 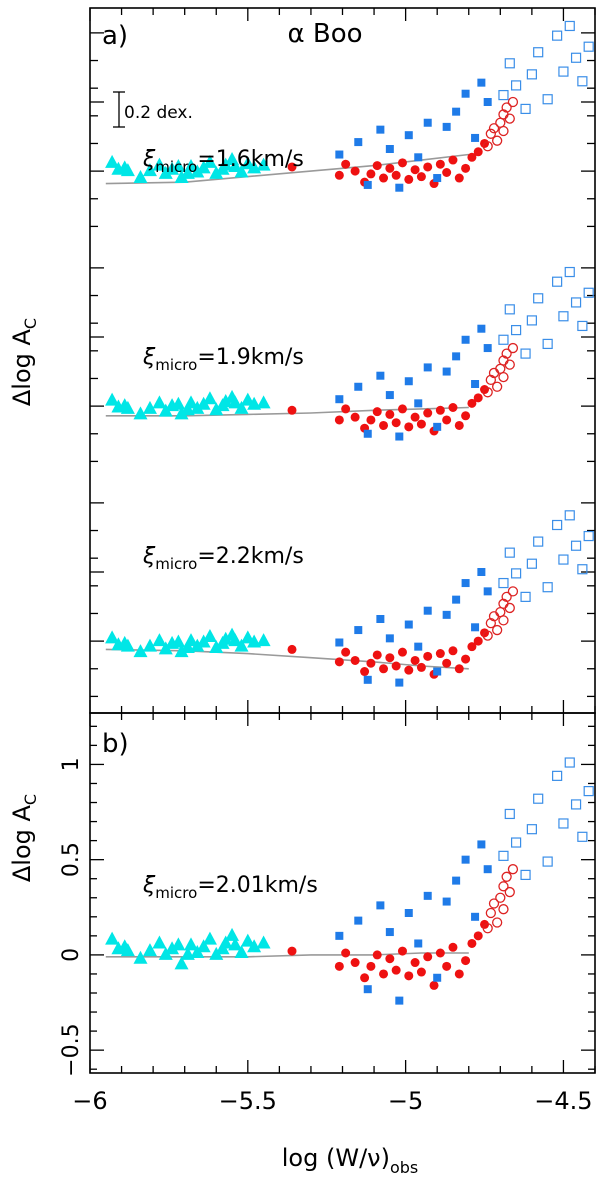 What do you see at coordinates (223, 161) in the screenshot?
I see `annotation-xi-1-6: ξmicro=1.6km/s` at bounding box center [223, 161].